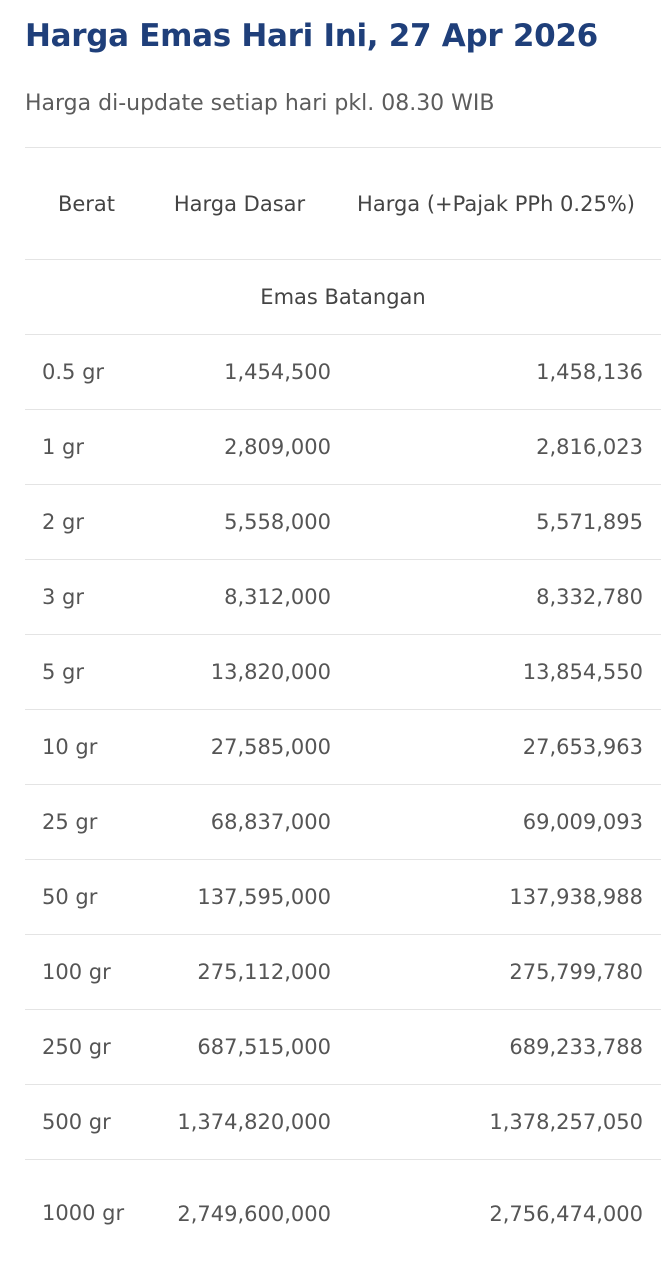 The image size is (670, 1267). Describe the element at coordinates (239, 1213) in the screenshot. I see `cell-harga-dasar: 2,749,600,000` at that location.